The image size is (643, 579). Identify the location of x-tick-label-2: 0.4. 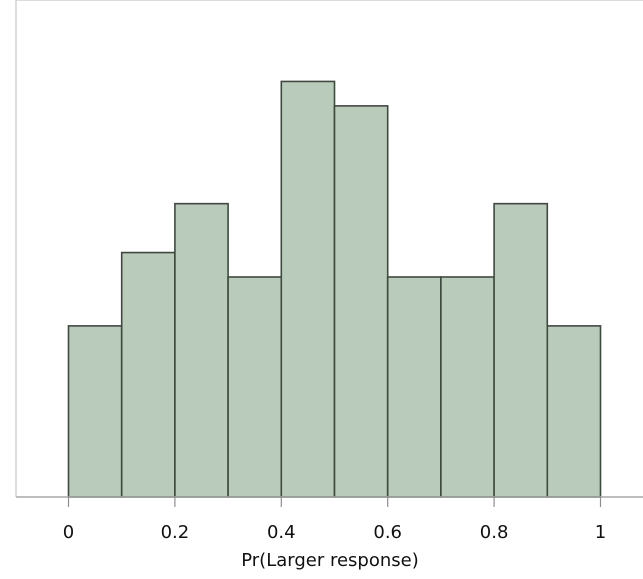
(281, 532).